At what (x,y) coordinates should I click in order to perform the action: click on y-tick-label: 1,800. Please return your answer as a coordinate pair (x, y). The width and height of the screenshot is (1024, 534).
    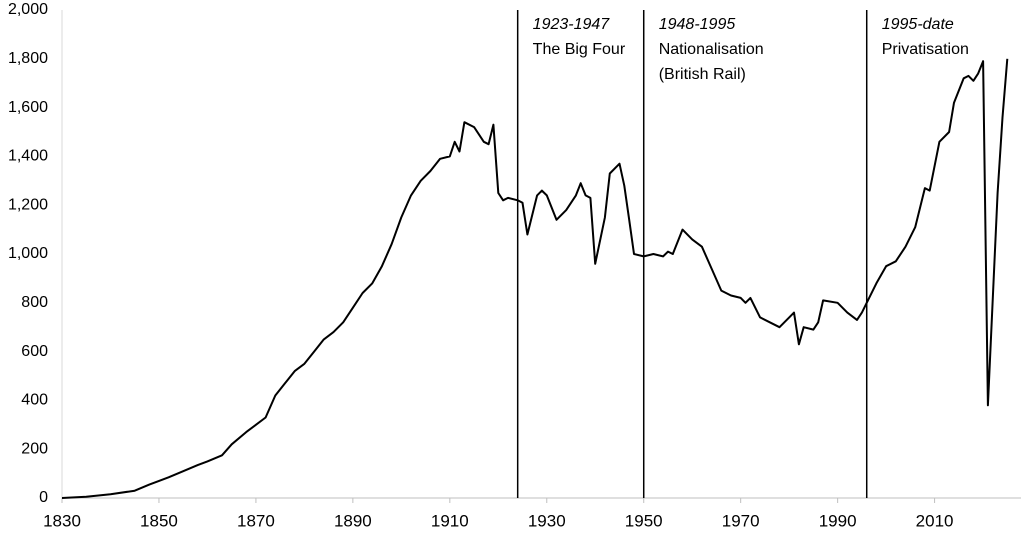
    Looking at the image, I should click on (28, 58).